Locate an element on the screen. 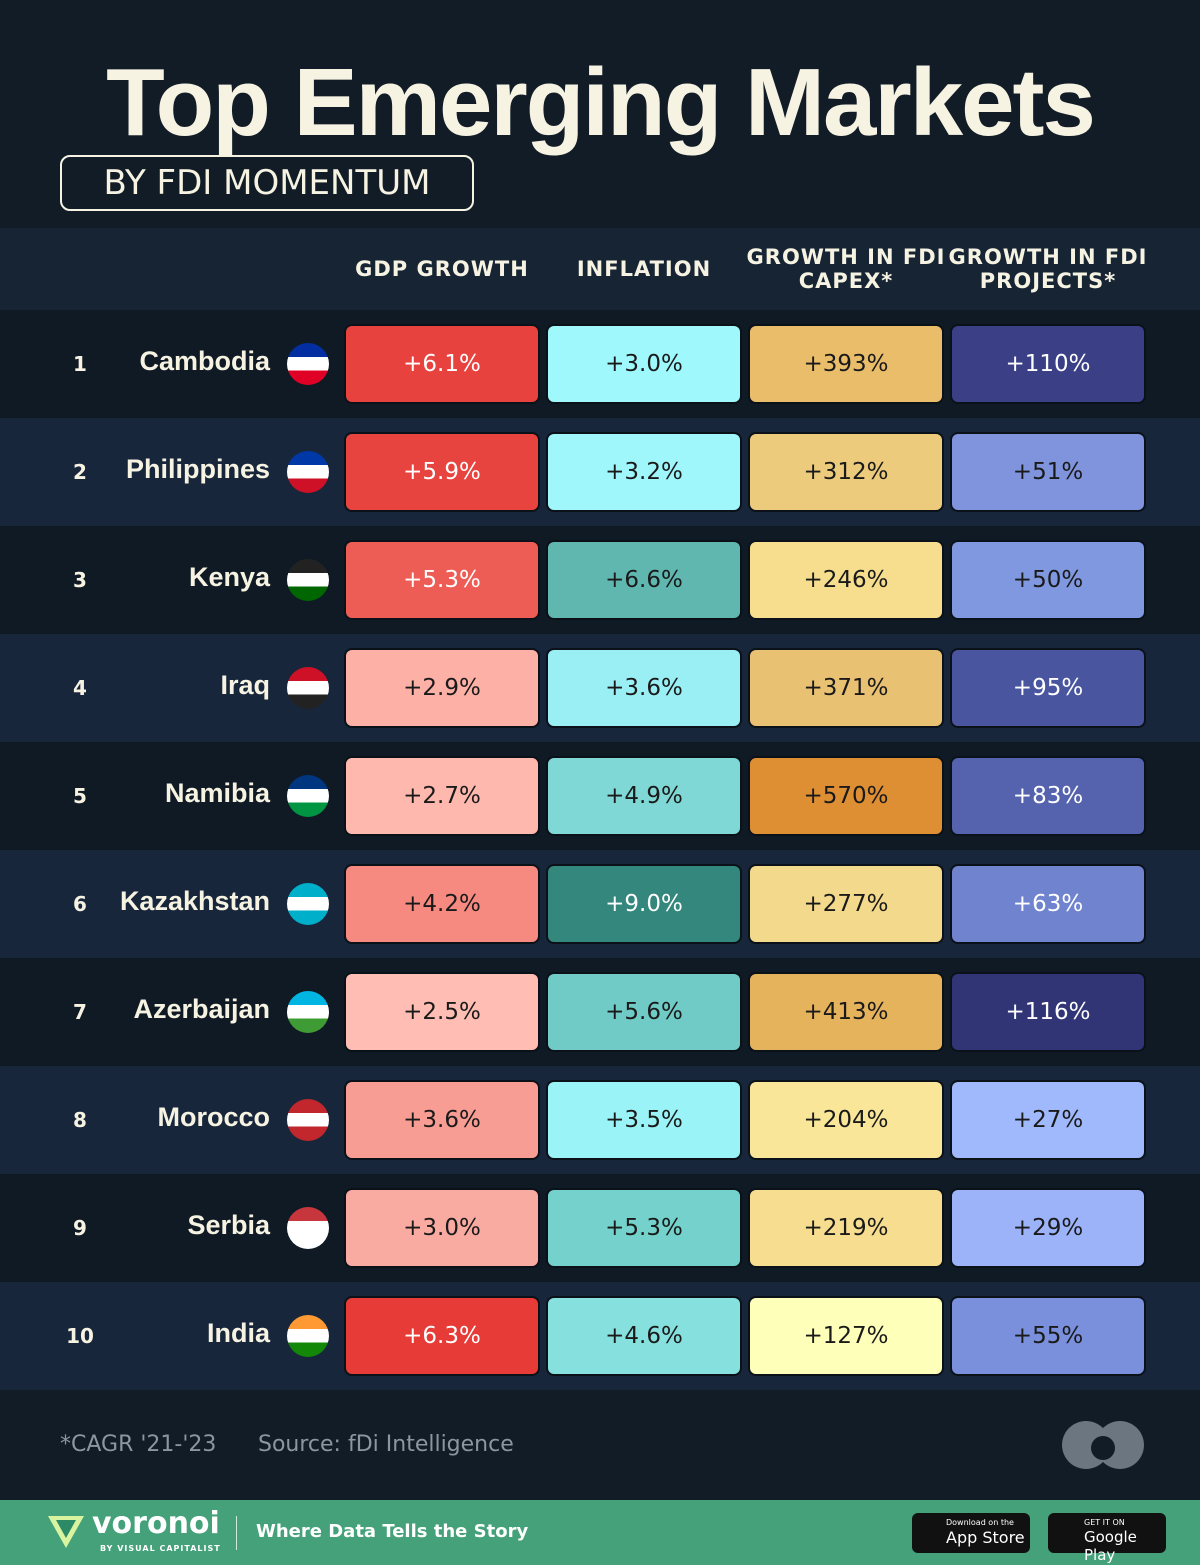 This screenshot has width=1200, height=1565. country: Azerbaijan is located at coordinates (201, 1009).